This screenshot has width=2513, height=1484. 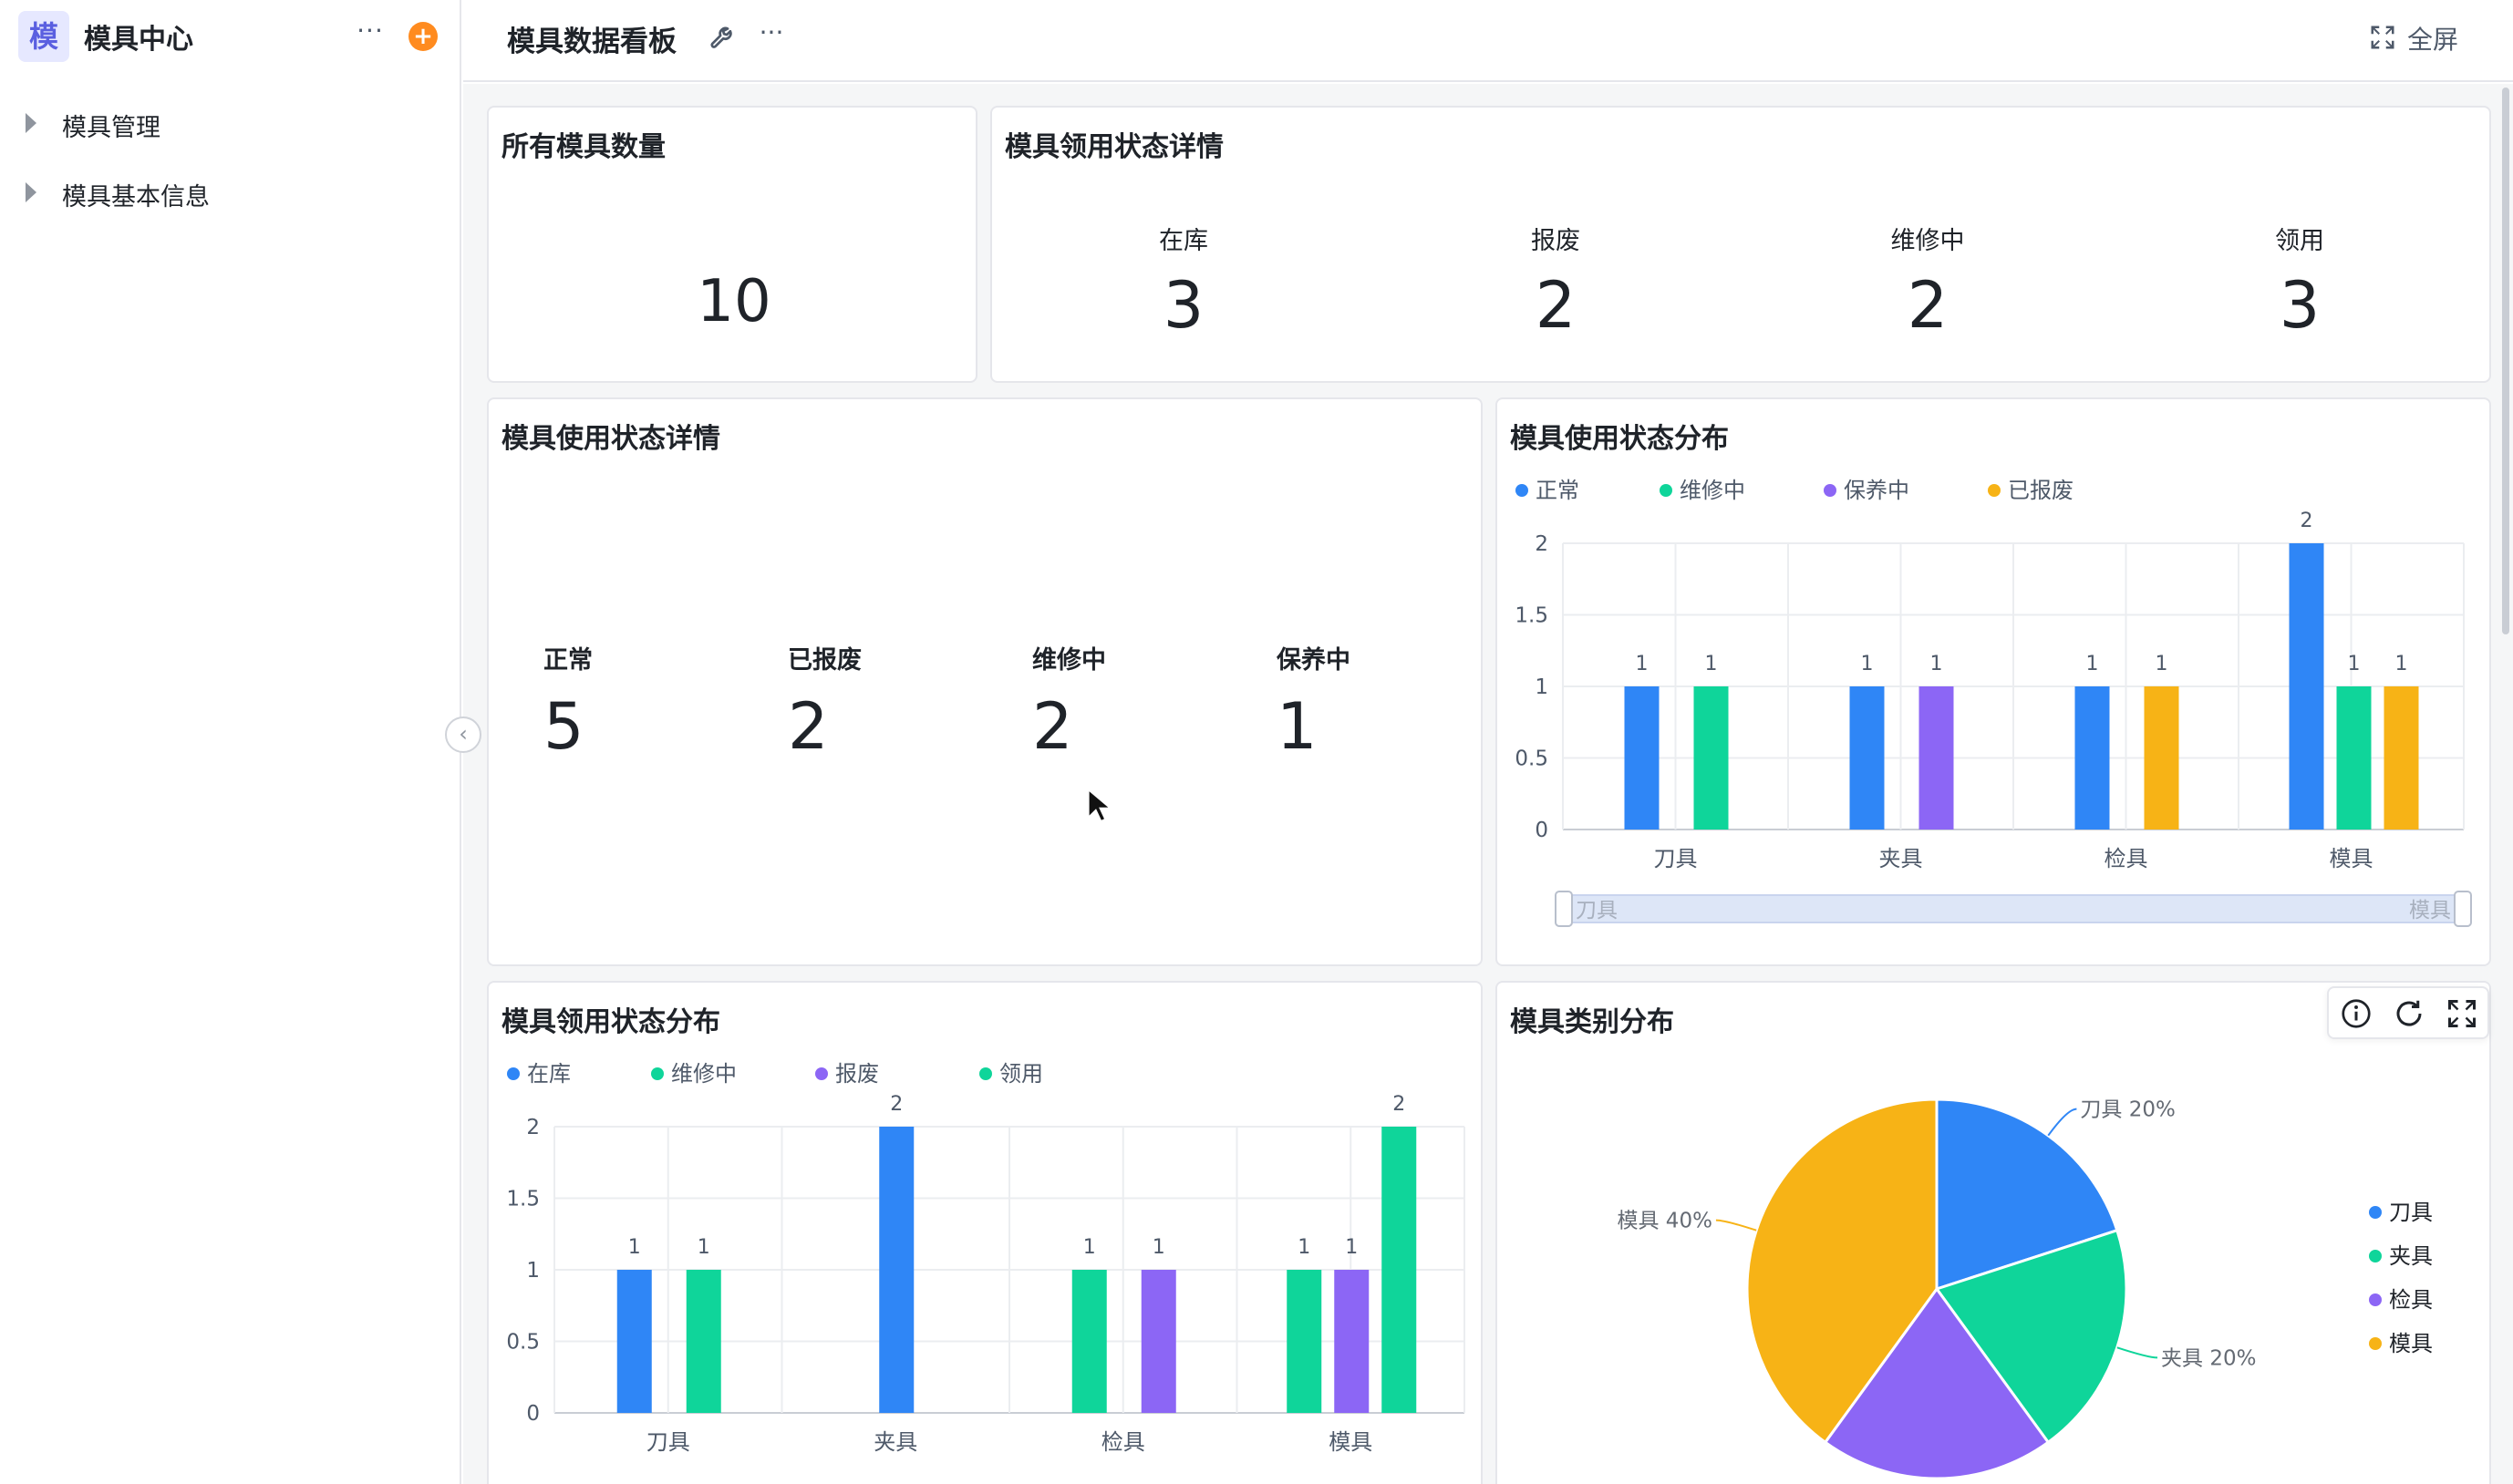 I want to click on fullscreen-icon, so click(x=2462, y=1014).